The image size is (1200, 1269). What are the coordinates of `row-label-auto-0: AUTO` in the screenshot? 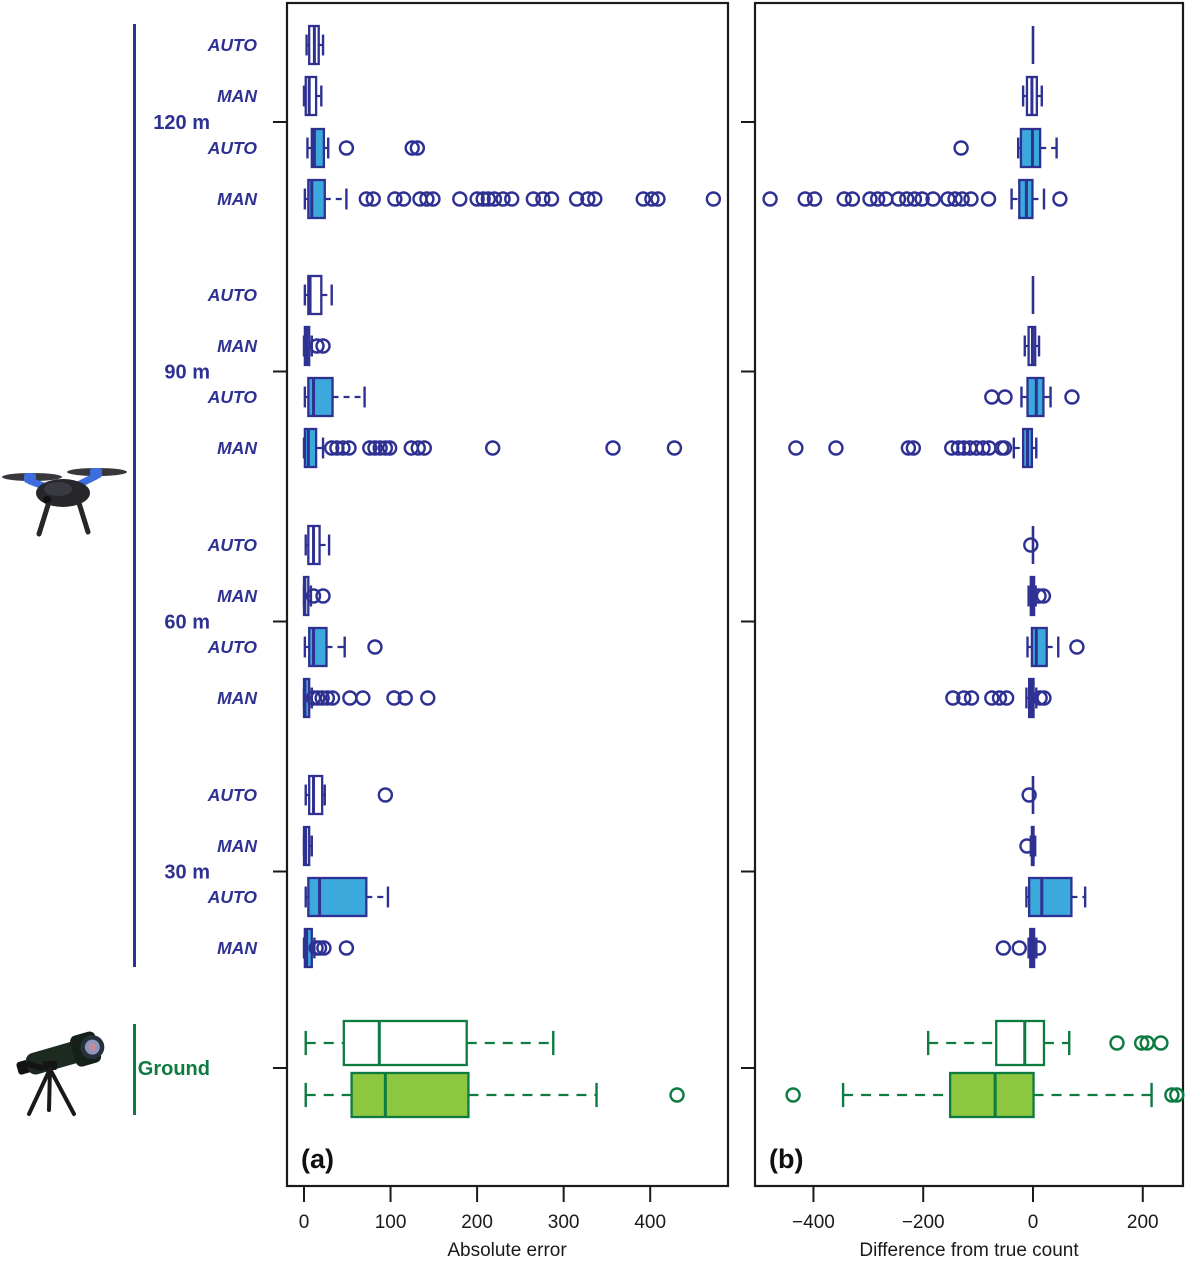 It's located at (232, 45).